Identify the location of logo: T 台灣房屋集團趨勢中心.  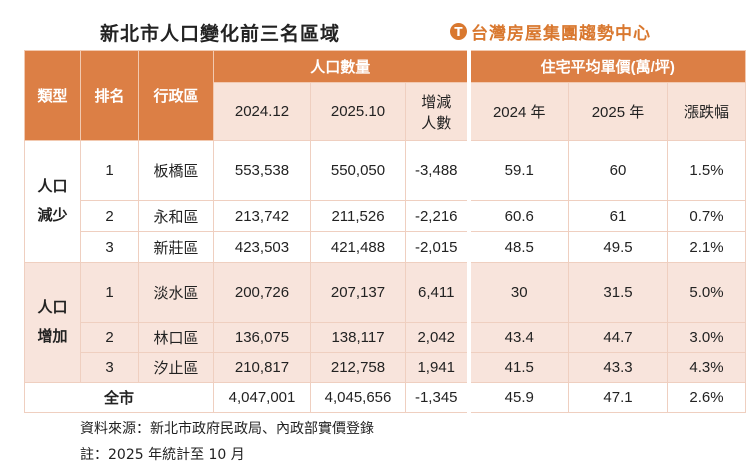
(550, 31).